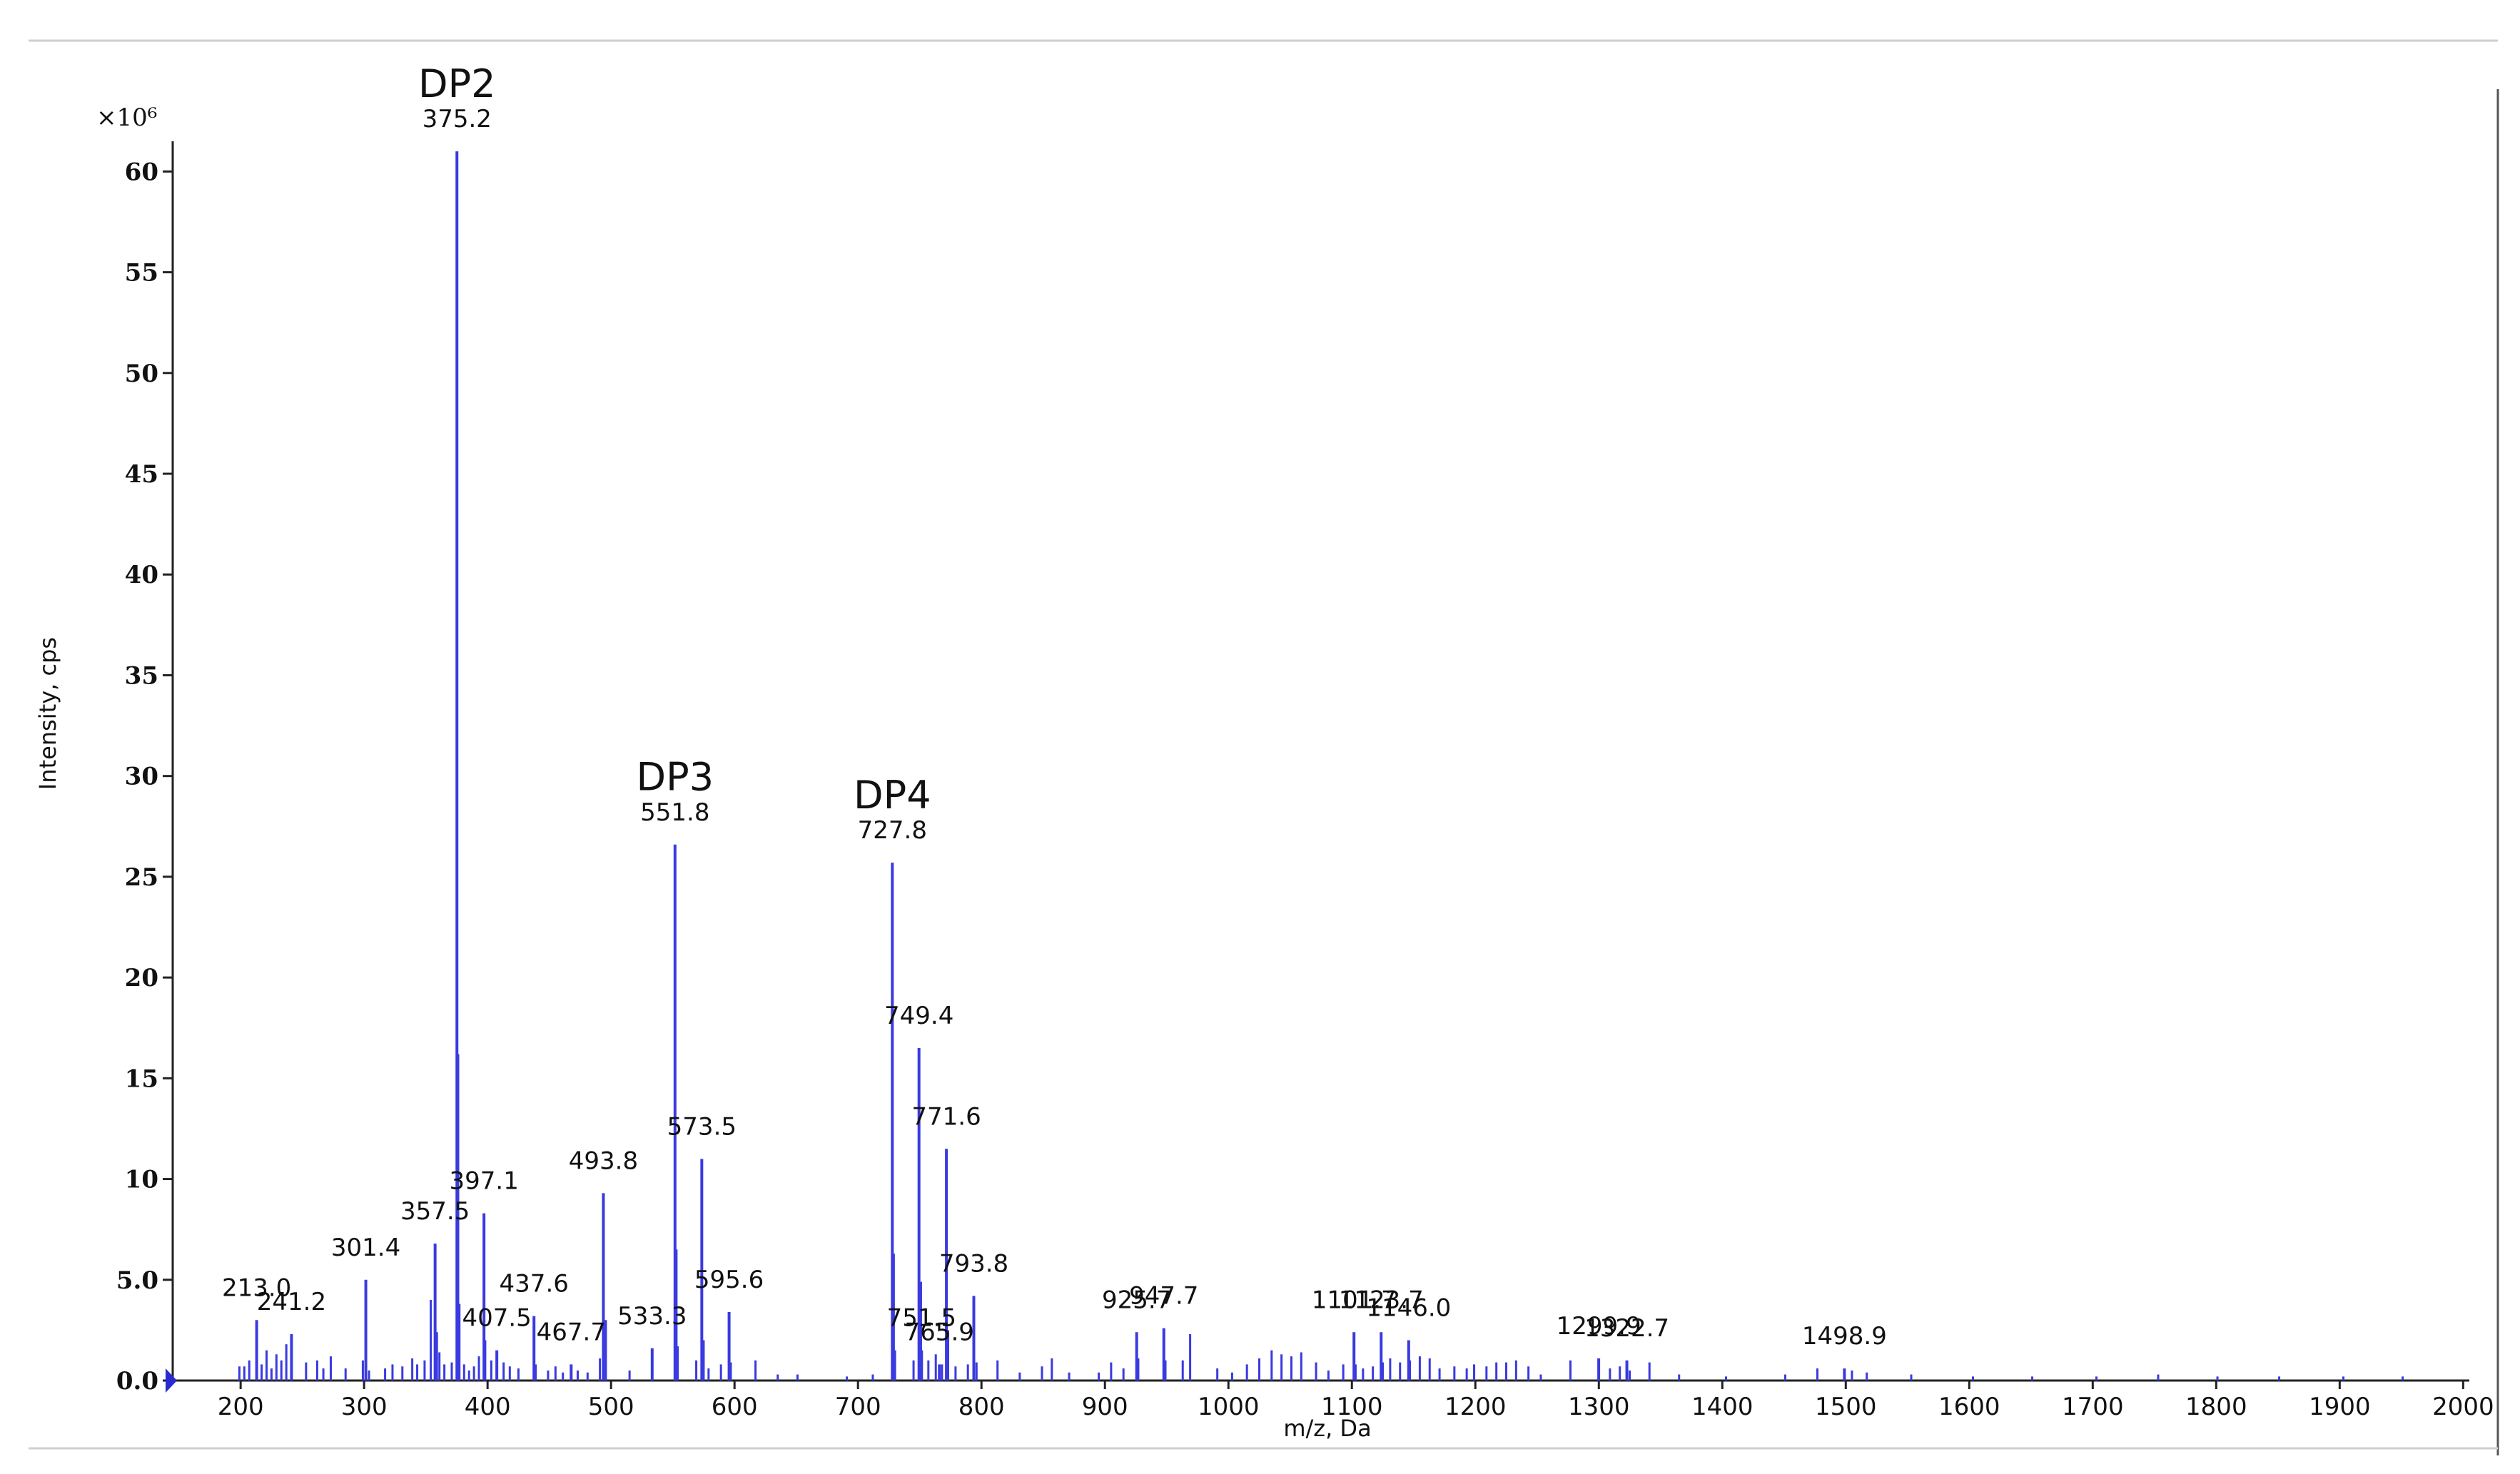 The image size is (2520, 1474). I want to click on annotation-dp3: DP3, so click(675, 776).